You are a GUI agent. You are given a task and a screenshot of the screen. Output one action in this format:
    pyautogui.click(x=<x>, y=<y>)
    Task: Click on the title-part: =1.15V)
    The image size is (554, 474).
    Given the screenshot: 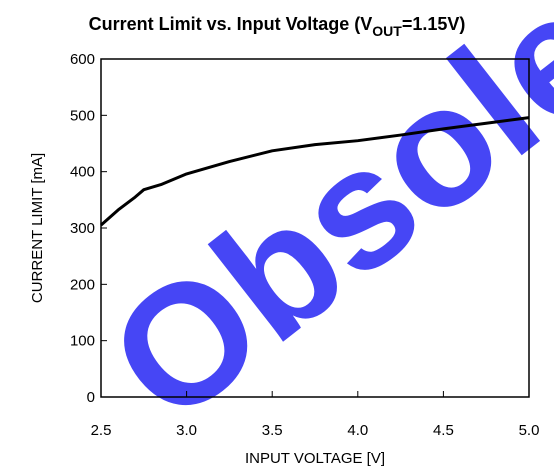 What is the action you would take?
    pyautogui.click(x=434, y=24)
    